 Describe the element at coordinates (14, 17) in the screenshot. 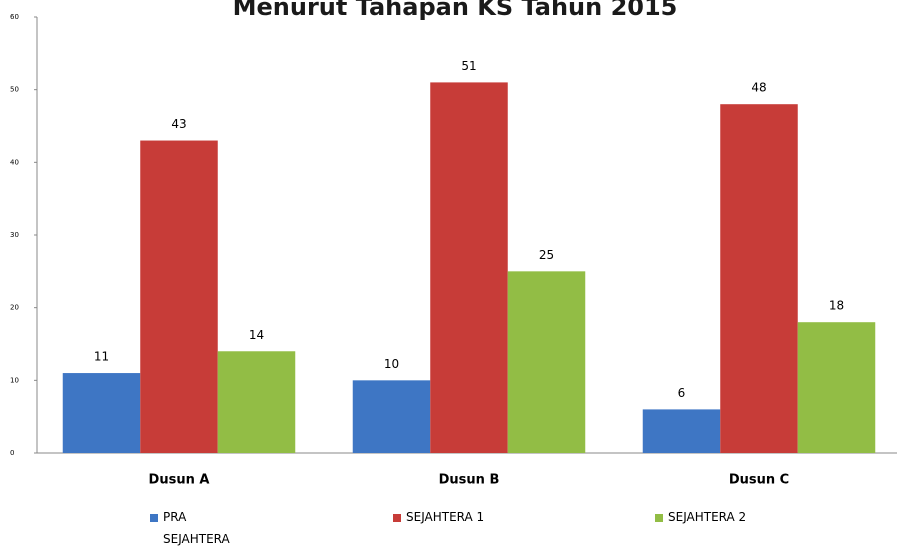

I see `y-tick-label: 60` at that location.